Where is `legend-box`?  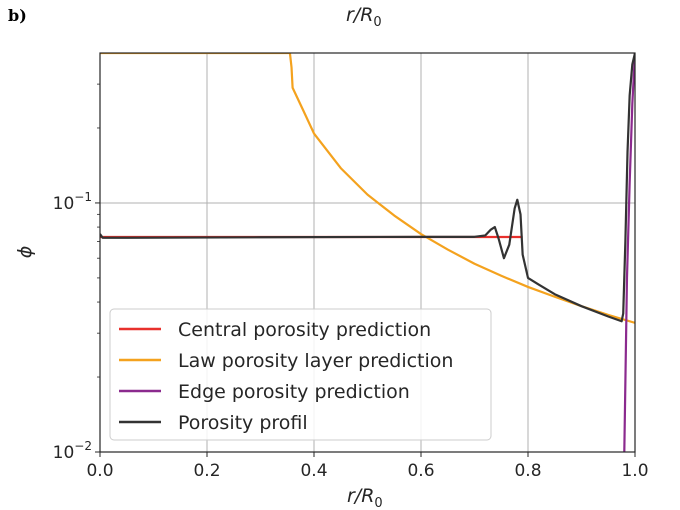 legend-box is located at coordinates (300, 374).